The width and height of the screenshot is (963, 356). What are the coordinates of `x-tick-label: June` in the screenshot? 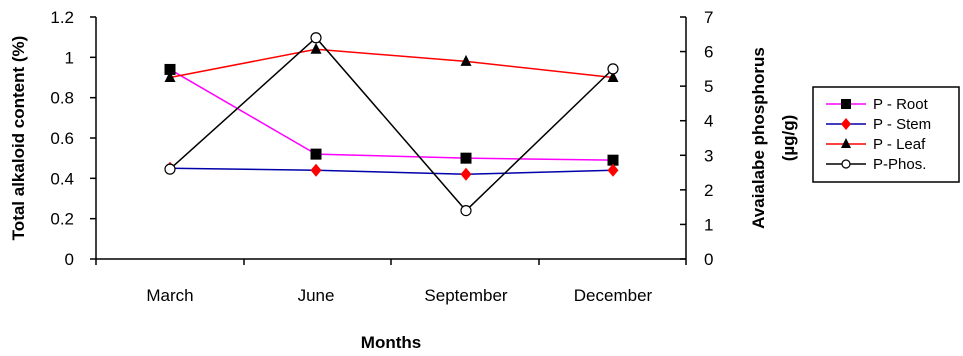 It's located at (316, 295).